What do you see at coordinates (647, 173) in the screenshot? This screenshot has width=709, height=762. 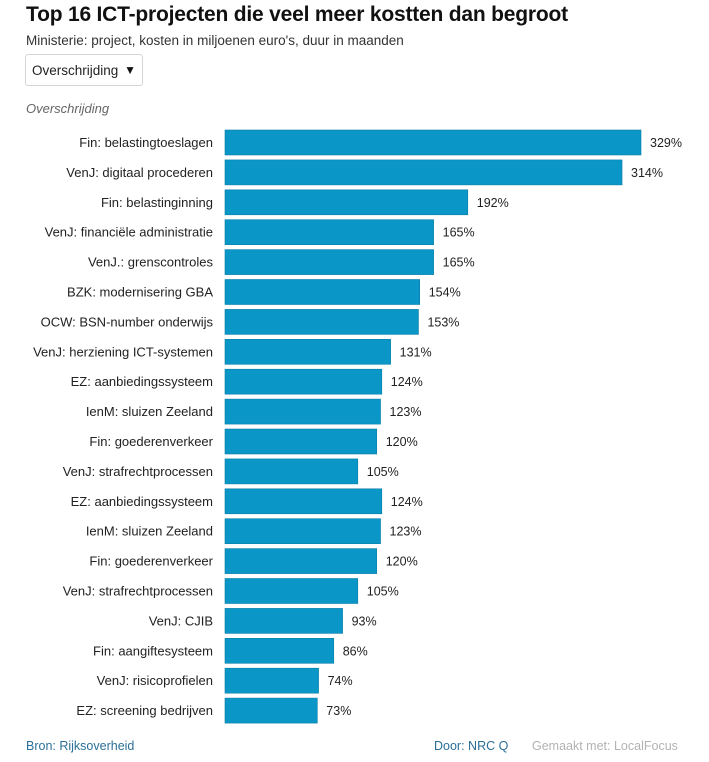 I see `value-label: 314%` at bounding box center [647, 173].